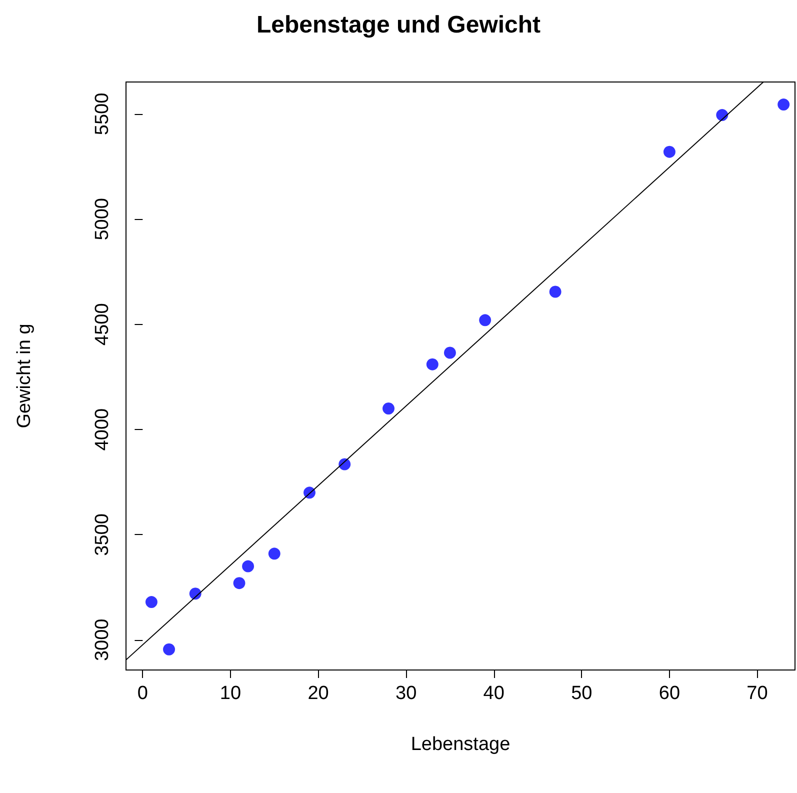 The width and height of the screenshot is (797, 793). Describe the element at coordinates (231, 693) in the screenshot. I see `x-tick-label: 10` at that location.